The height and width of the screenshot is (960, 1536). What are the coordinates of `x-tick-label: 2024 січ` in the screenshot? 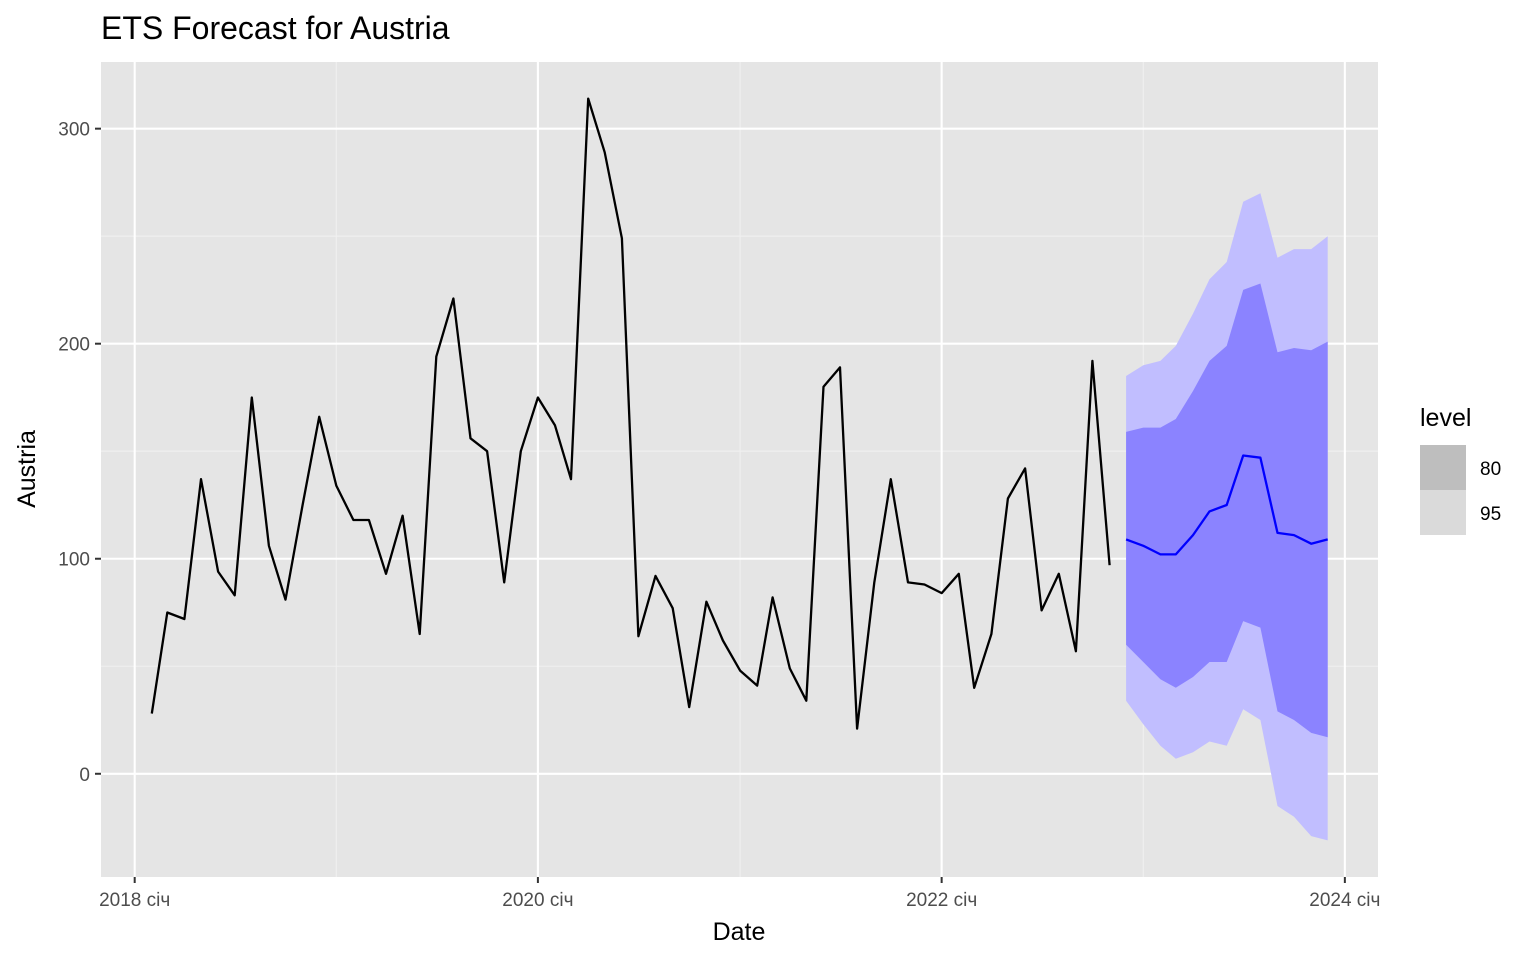 It's located at (1344, 900).